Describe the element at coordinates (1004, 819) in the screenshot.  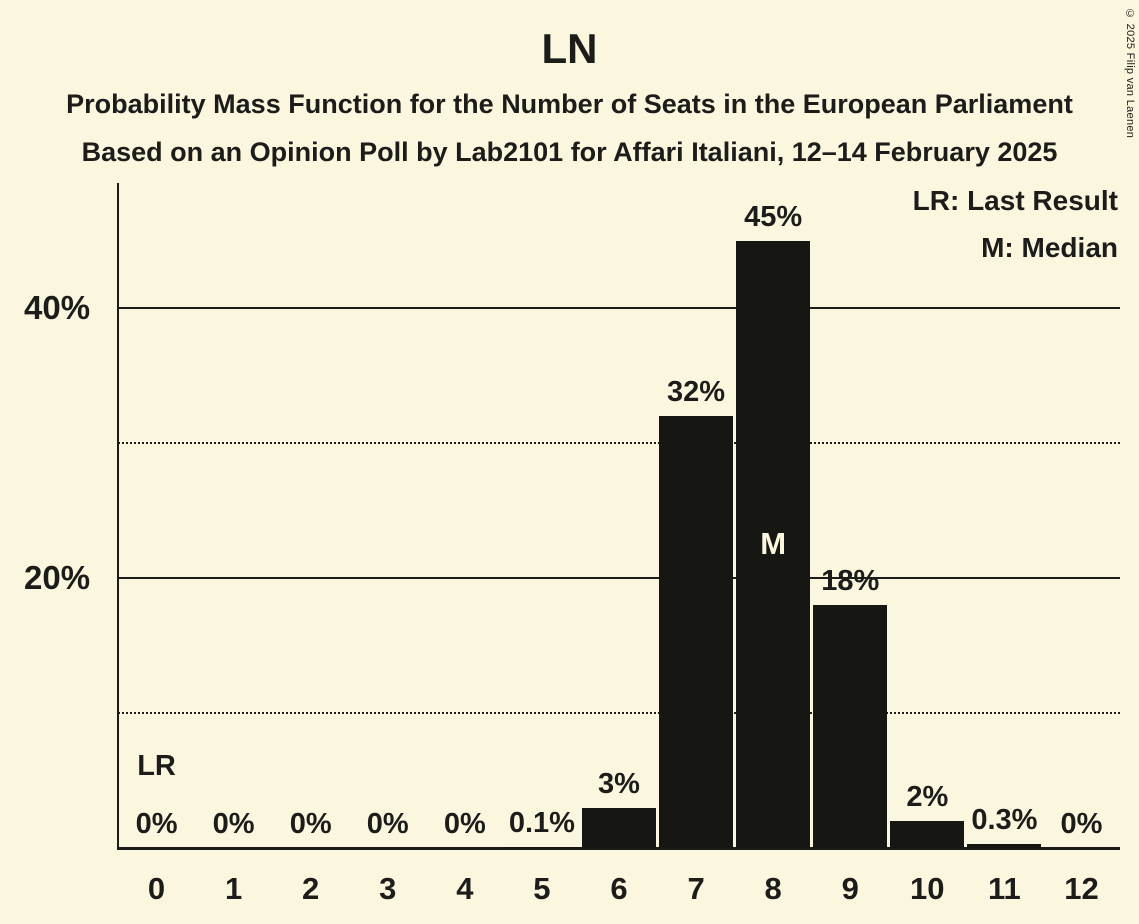
I see `bar-value-label-11: 0.3%` at that location.